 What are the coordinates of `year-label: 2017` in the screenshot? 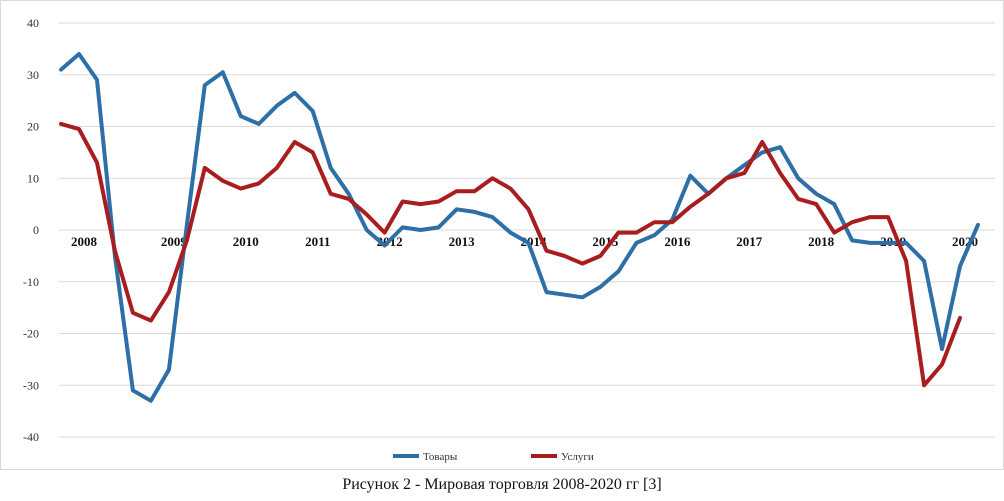 It's located at (749, 241).